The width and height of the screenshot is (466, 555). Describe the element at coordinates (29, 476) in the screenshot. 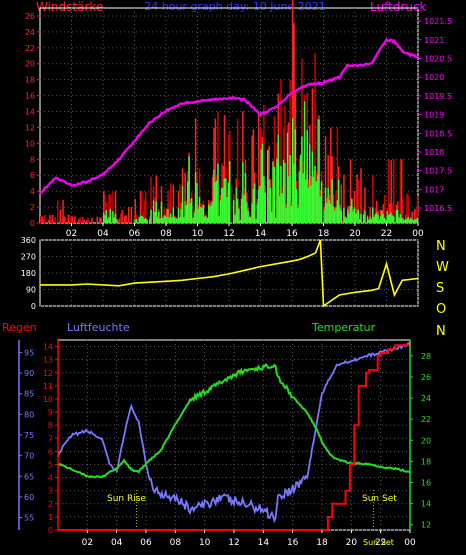

I see `luftfeuchte-tick-label: 65` at that location.